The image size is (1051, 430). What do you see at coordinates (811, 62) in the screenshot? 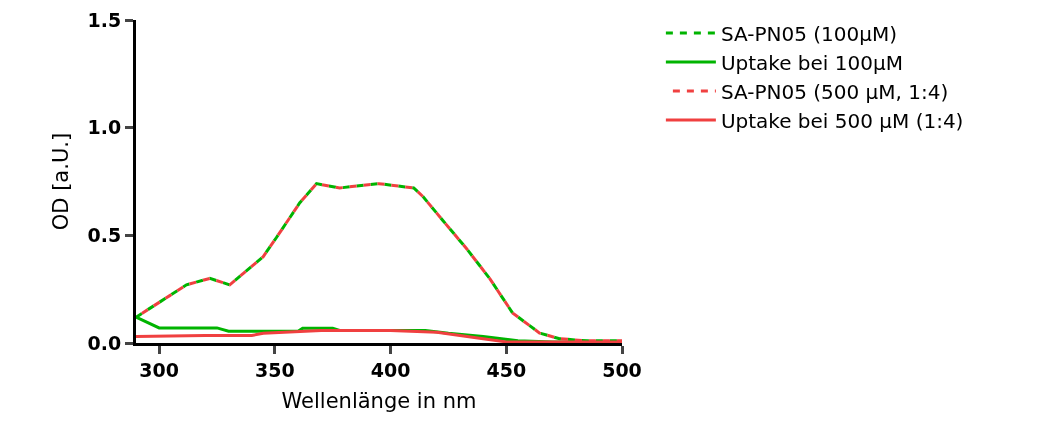
I see `legend-label: Uptake bei 100µM` at bounding box center [811, 62].